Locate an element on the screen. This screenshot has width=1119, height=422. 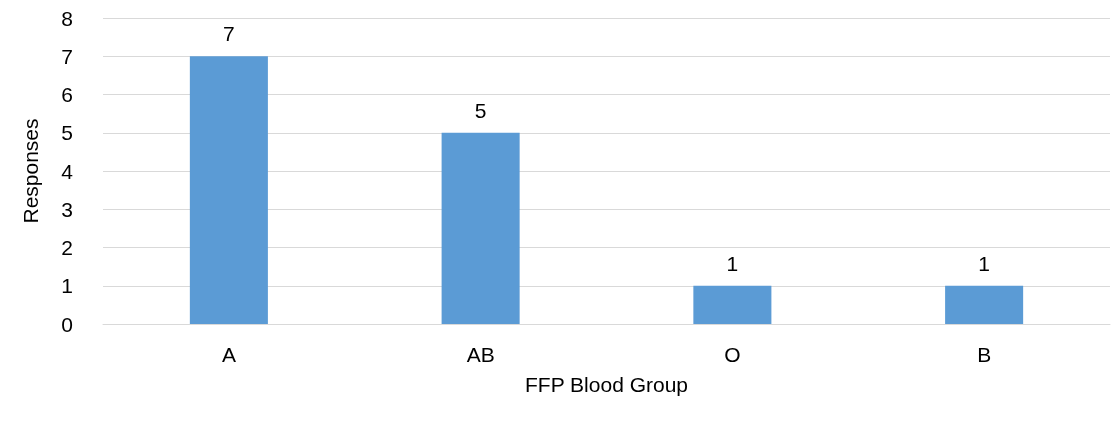
data-label: 7 is located at coordinates (229, 34).